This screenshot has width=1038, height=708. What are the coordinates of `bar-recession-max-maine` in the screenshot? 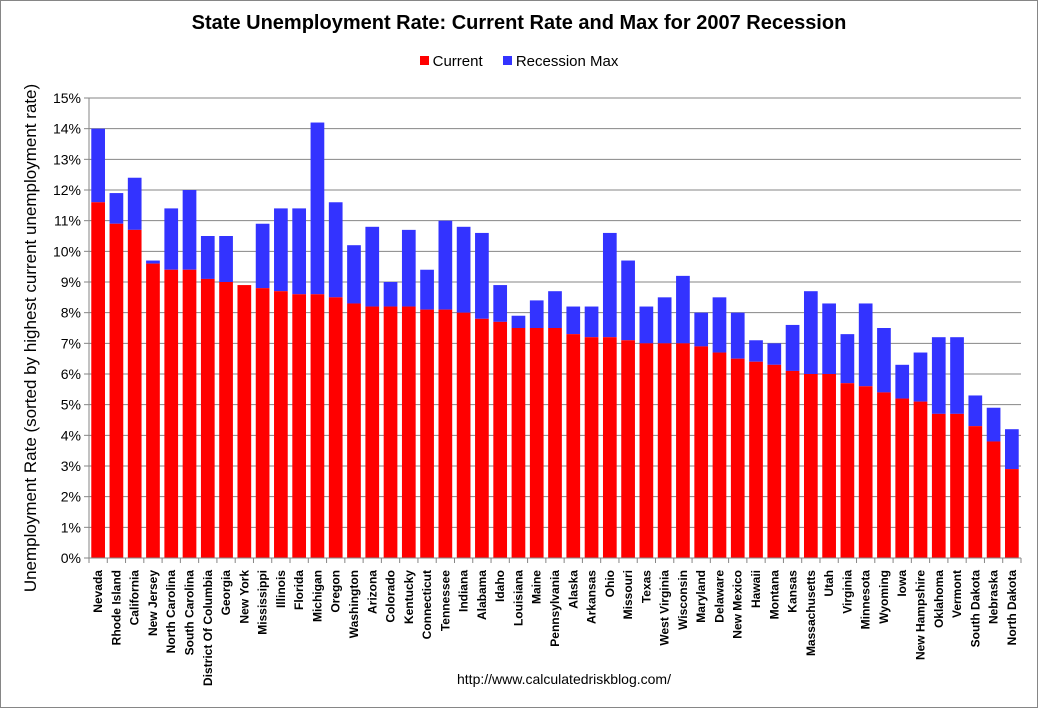 It's located at (536, 314).